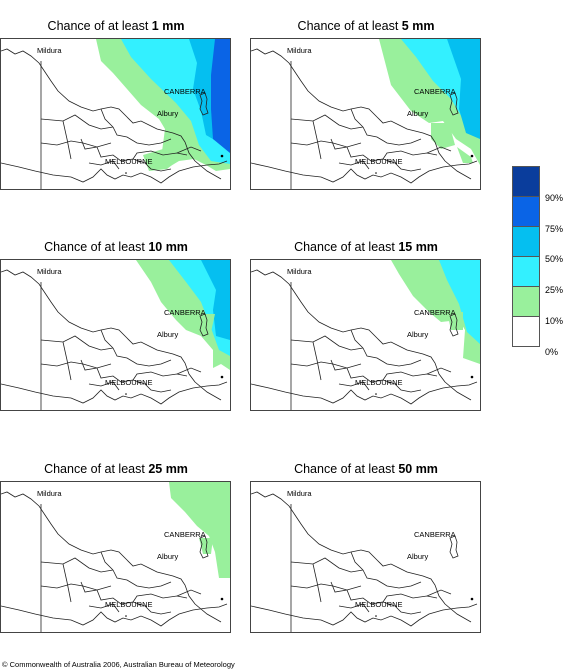  What do you see at coordinates (418, 26) in the screenshot?
I see `panel-title-amount: 5 mm` at bounding box center [418, 26].